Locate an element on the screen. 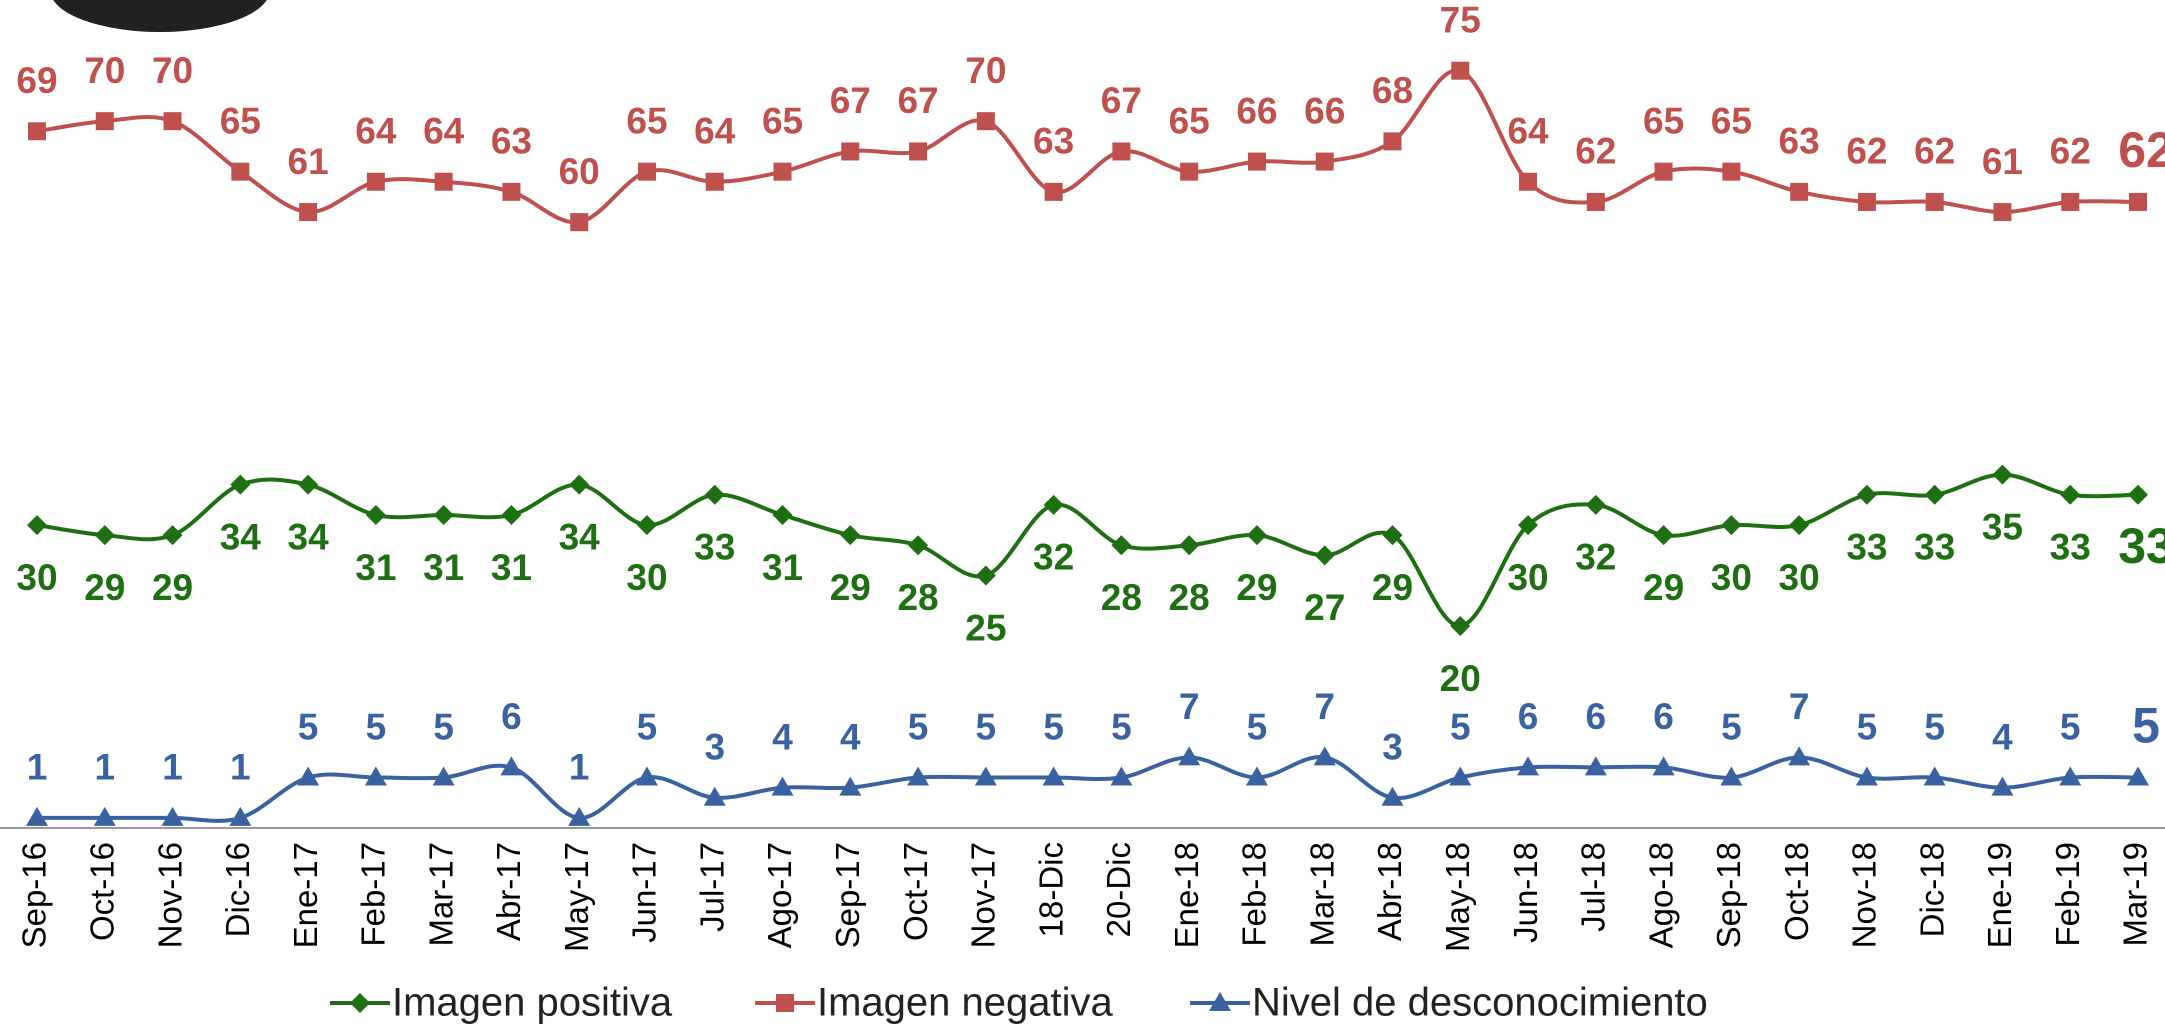 The image size is (2165, 1027). data-label: 7 is located at coordinates (1189, 706).